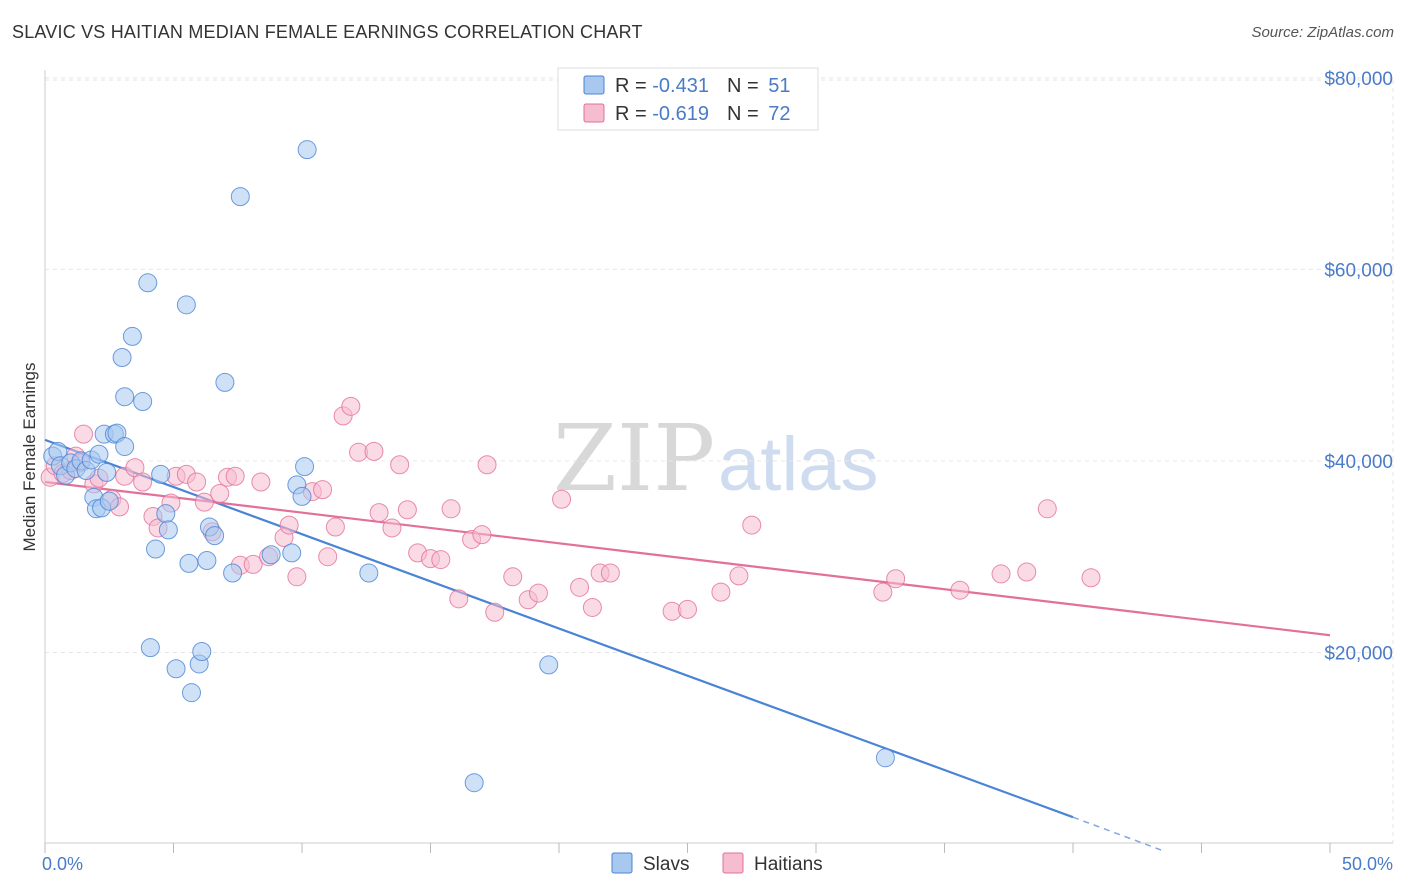 The width and height of the screenshot is (1406, 892). Describe the element at coordinates (1322, 32) in the screenshot. I see `chart-source: Source: ZipAtlas.com` at that location.